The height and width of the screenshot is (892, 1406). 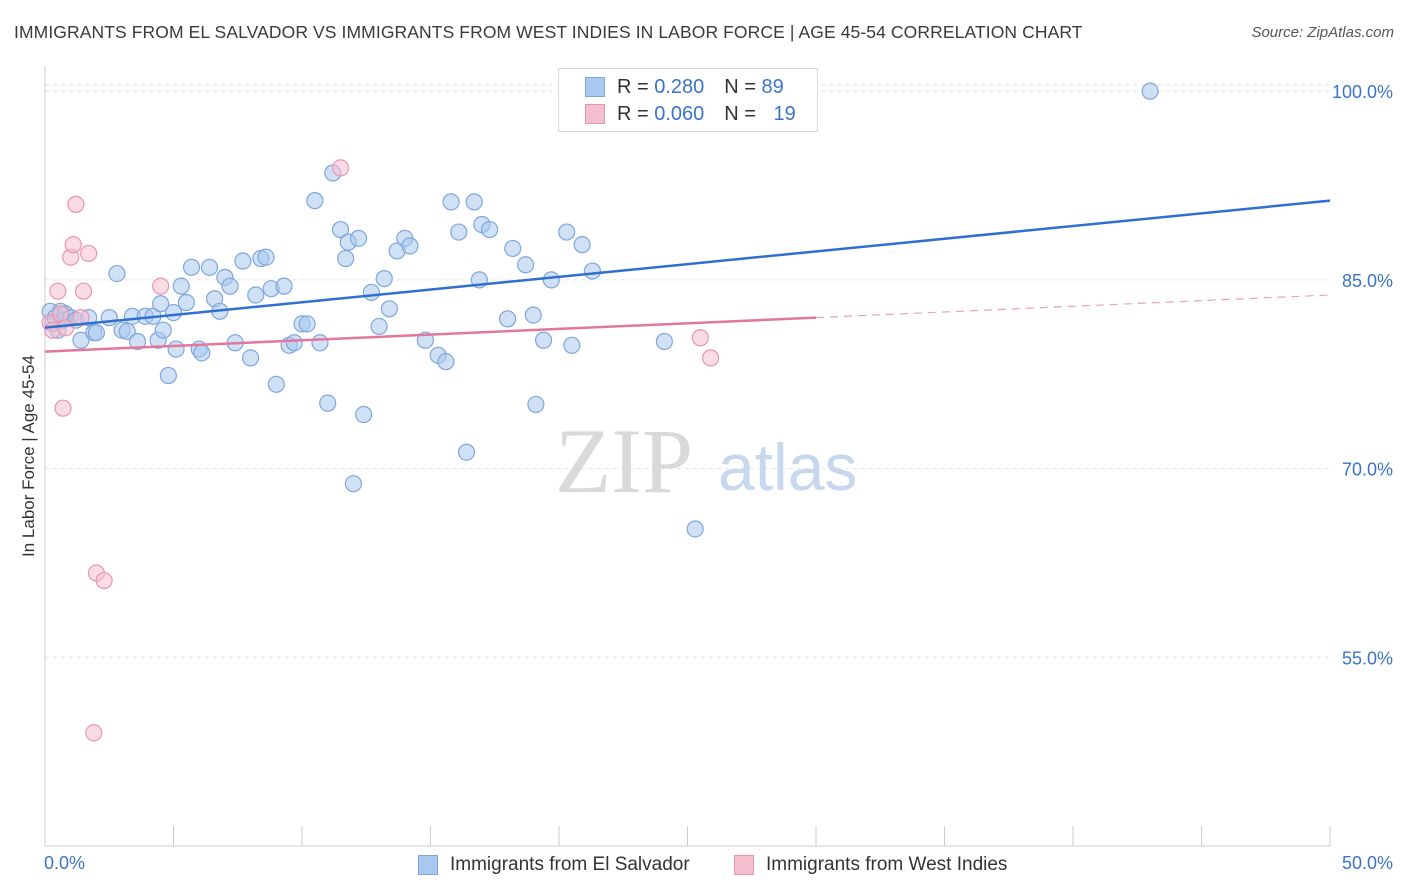 I want to click on bottom-legend-west-indies: Immigrants from West Indies, so click(x=870, y=865).